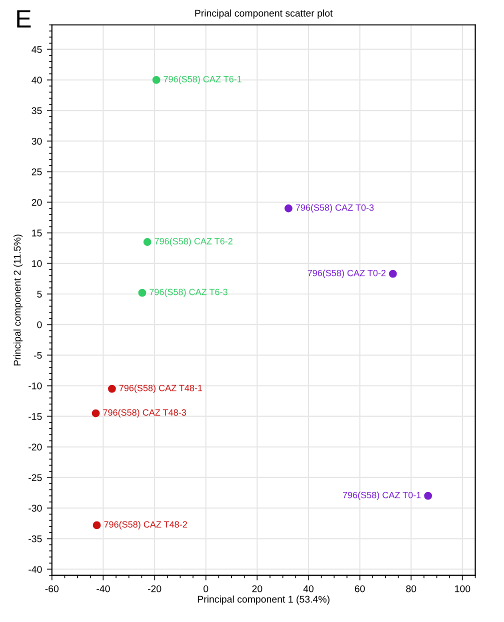  Describe the element at coordinates (37, 80) in the screenshot. I see `y-tick-label: 40` at that location.